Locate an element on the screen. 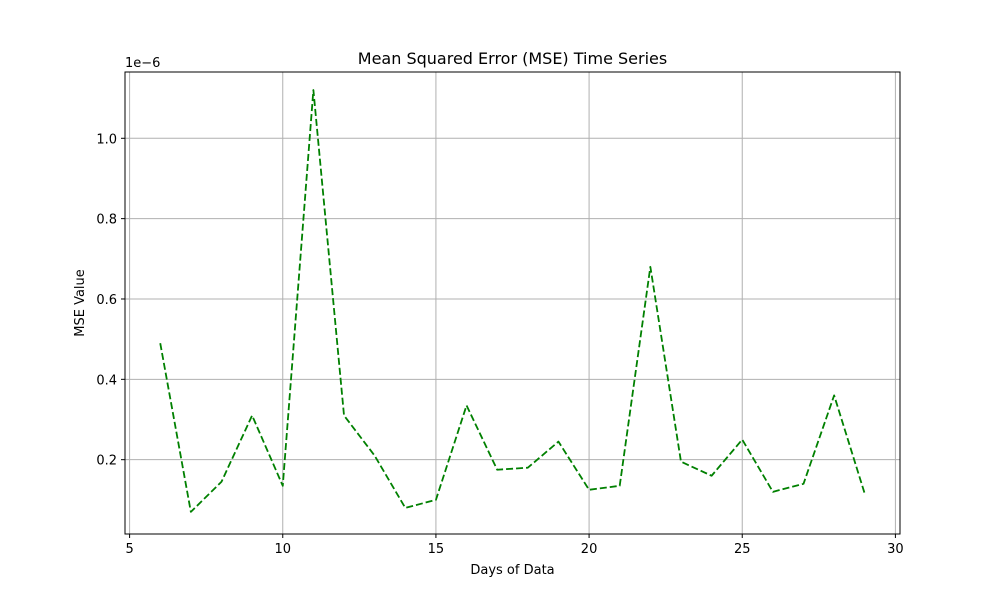 The width and height of the screenshot is (1000, 600). x-tick-label: 15 is located at coordinates (436, 549).